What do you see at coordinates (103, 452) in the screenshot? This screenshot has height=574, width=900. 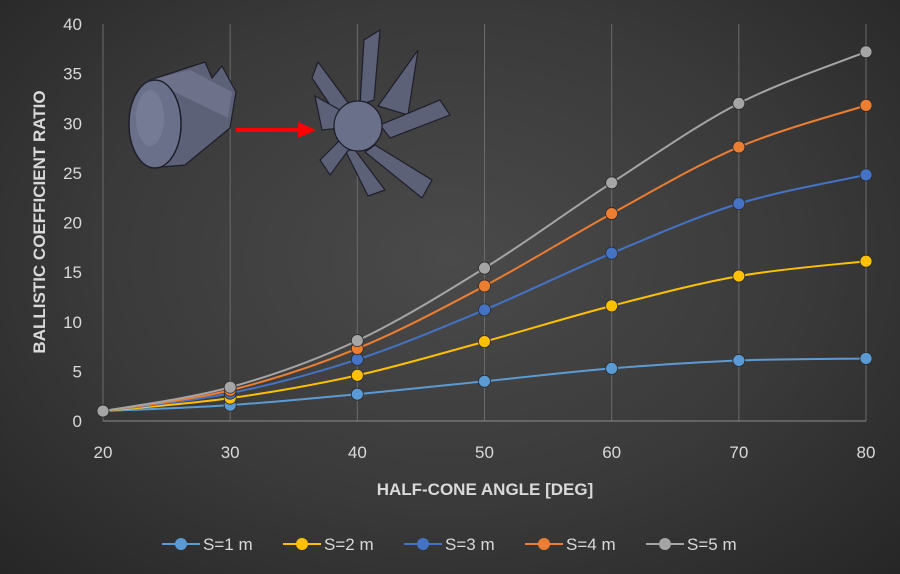 I see `x-tick-label: 20` at bounding box center [103, 452].